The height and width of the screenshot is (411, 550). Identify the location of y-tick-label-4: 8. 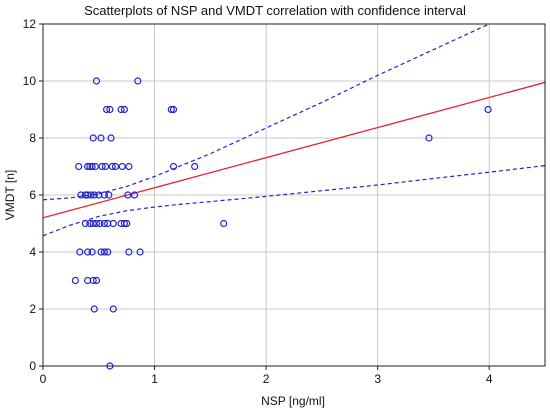
(32, 138).